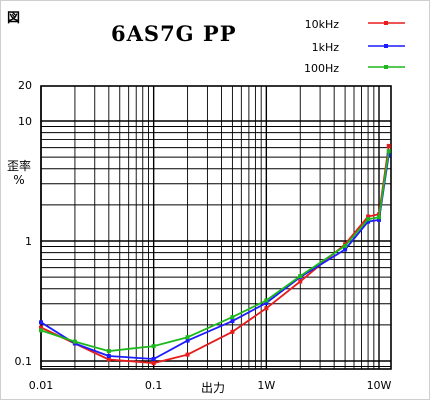 The height and width of the screenshot is (401, 430). Describe the element at coordinates (266, 385) in the screenshot. I see `x-tick-label: 1W` at that location.